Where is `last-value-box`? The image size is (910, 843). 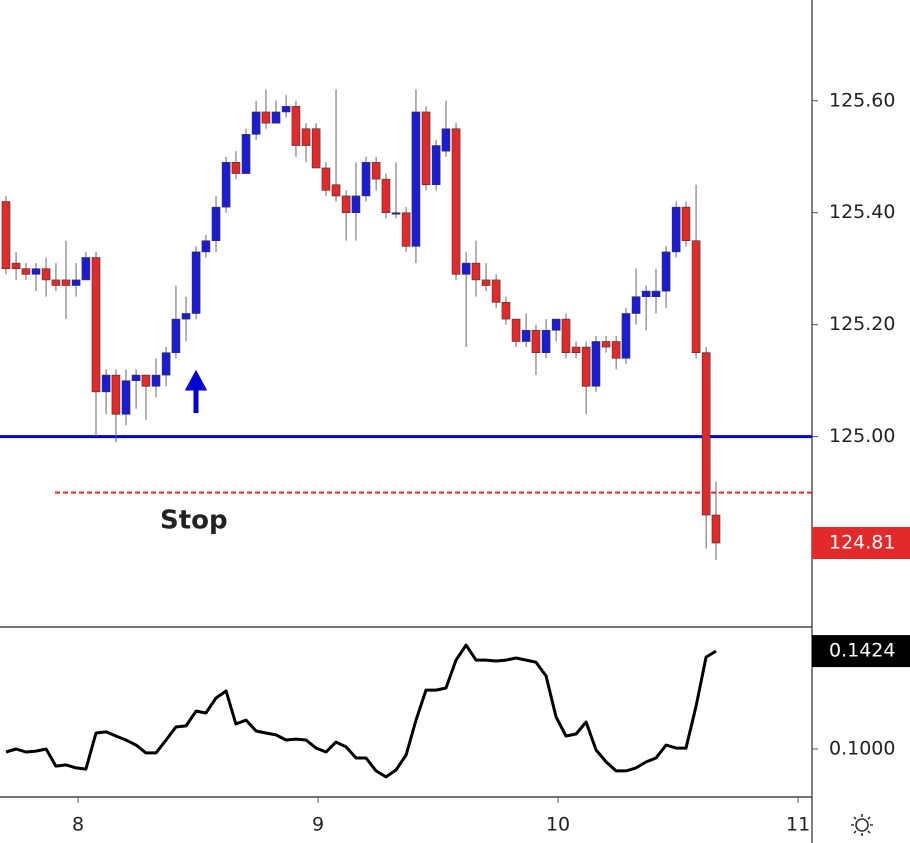 last-value-box is located at coordinates (861, 651).